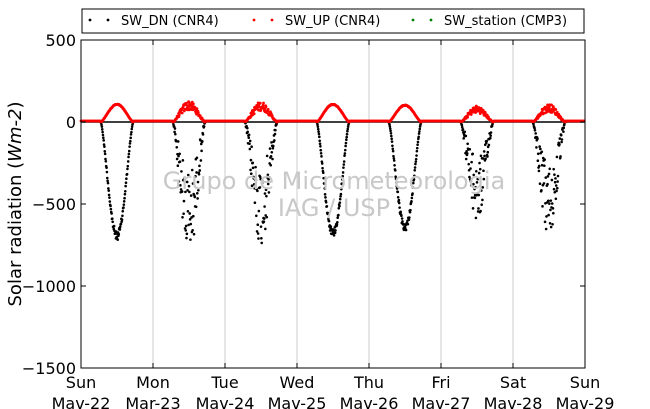 This screenshot has width=650, height=409. I want to click on x-tick-label-day: Thu, so click(368, 382).